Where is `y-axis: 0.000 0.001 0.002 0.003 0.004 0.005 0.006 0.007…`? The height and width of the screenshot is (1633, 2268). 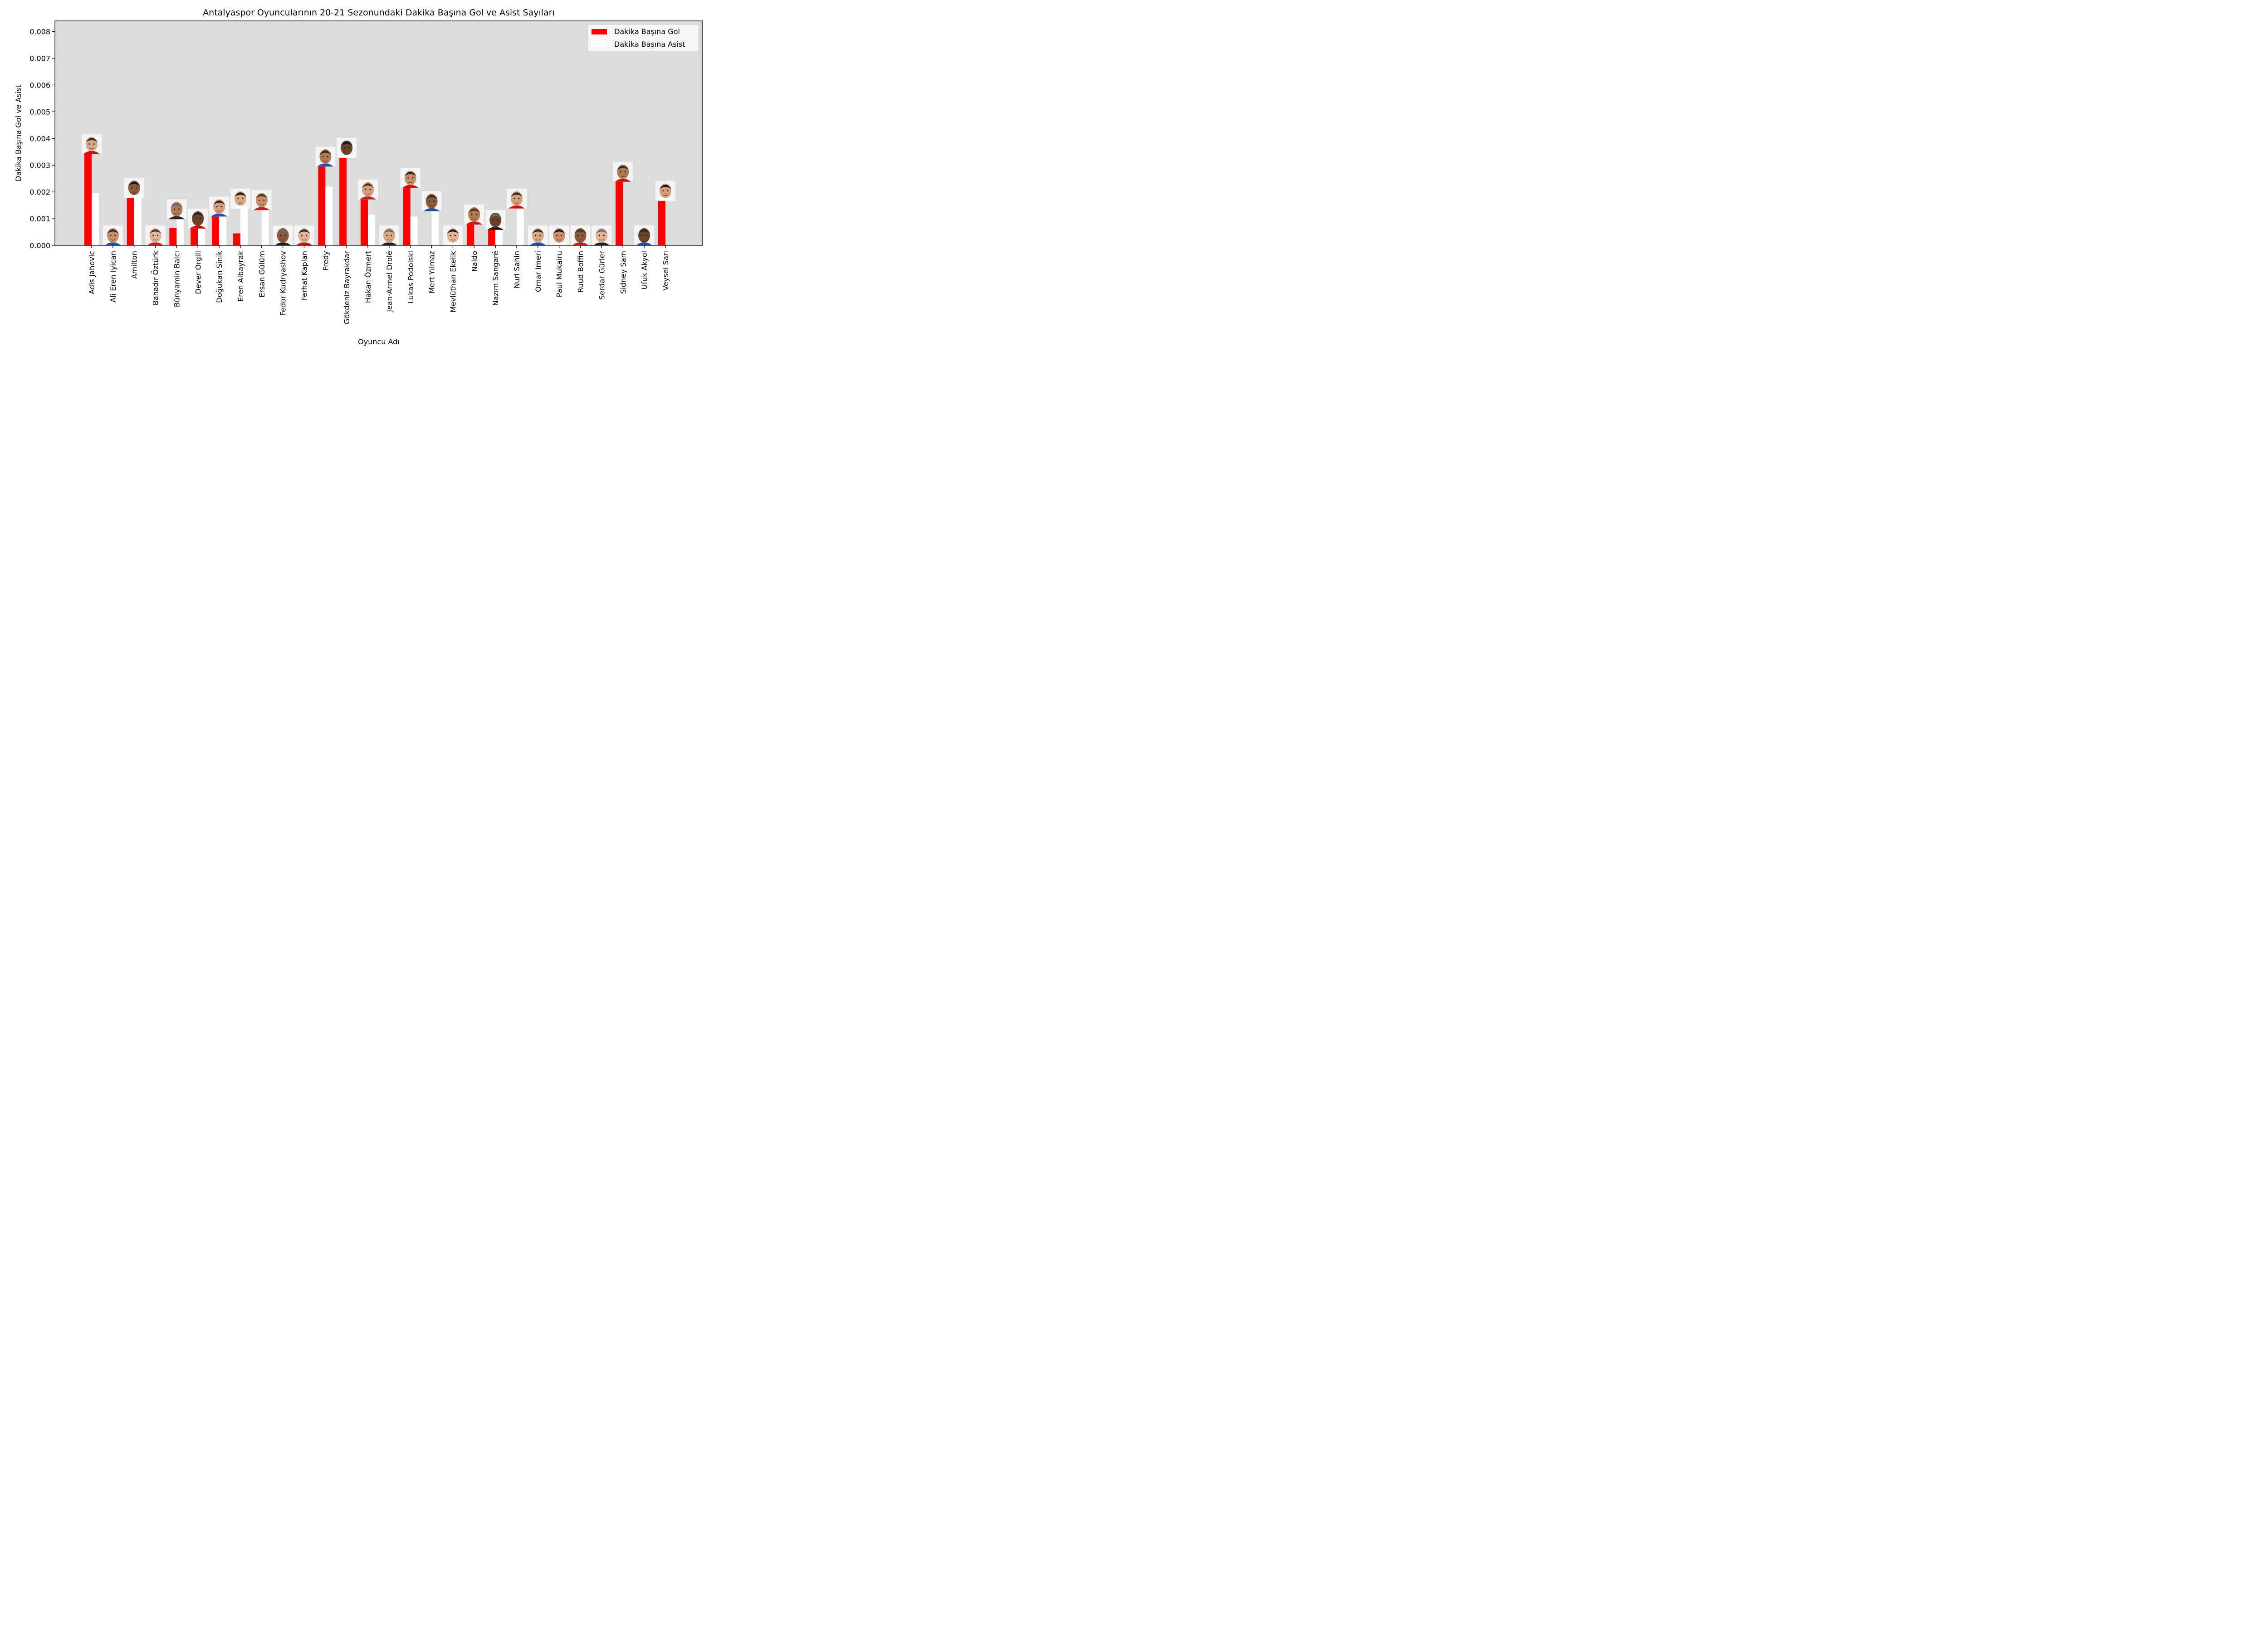 y-axis: 0.000 0.001 0.002 0.003 0.004 0.005 0.006 0.007… is located at coordinates (42, 139).